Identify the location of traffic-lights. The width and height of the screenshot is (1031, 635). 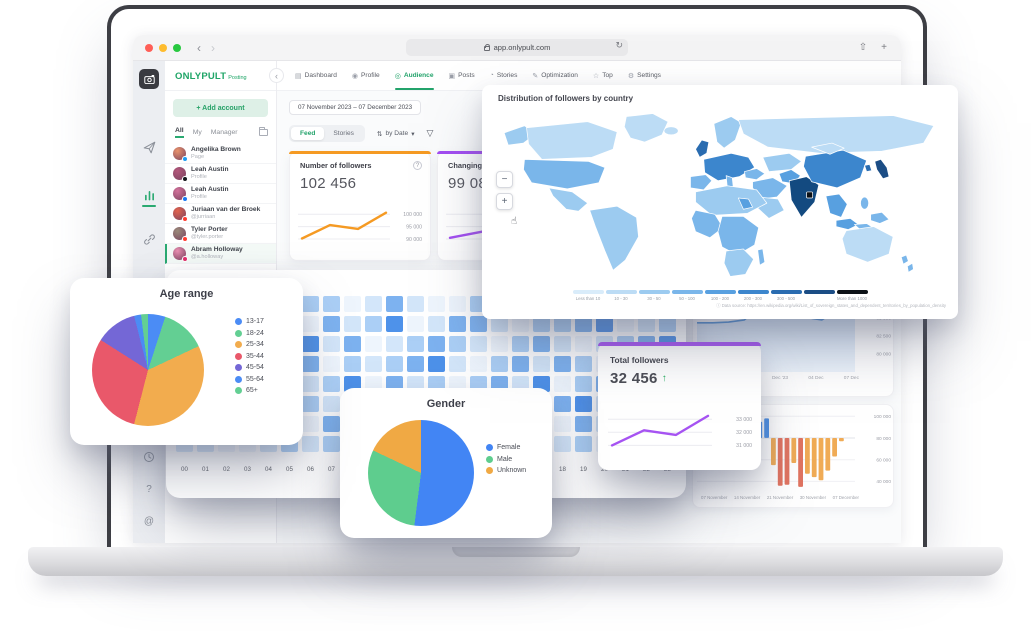
(166, 47).